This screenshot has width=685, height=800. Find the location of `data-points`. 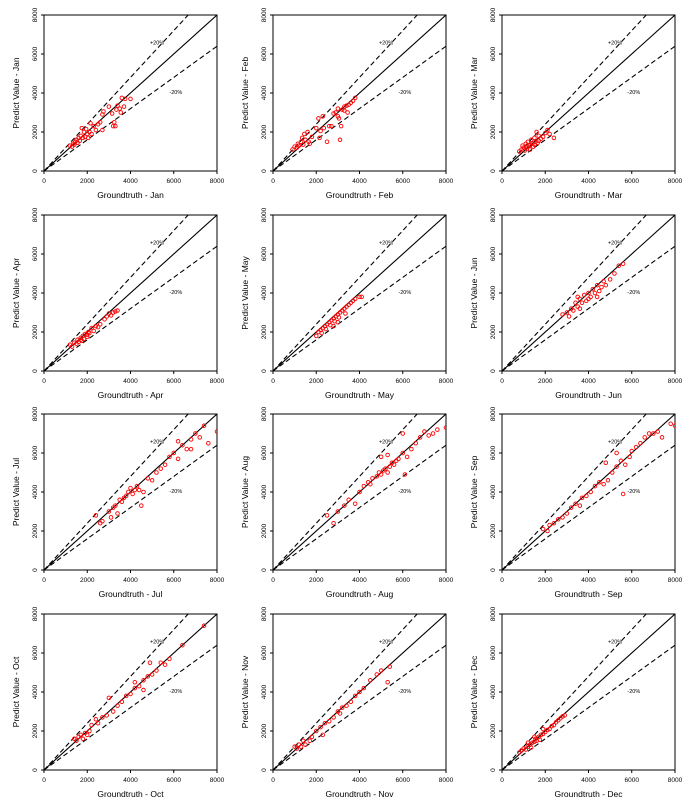

data-points is located at coordinates (339, 316).